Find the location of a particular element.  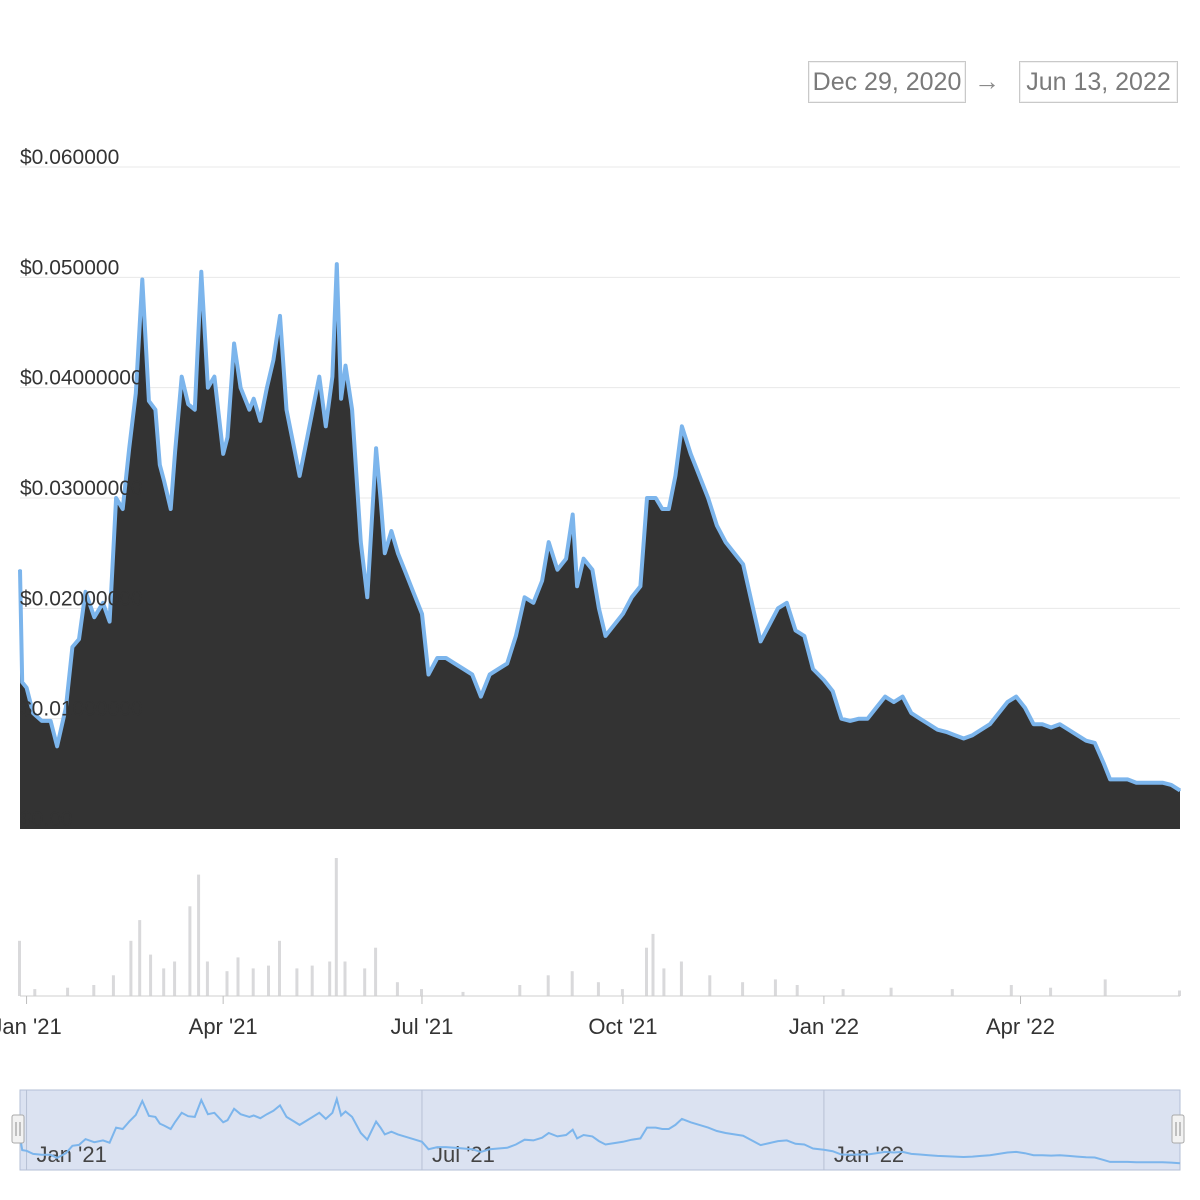

y-tick-label: $0.060000 is located at coordinates (69, 157).